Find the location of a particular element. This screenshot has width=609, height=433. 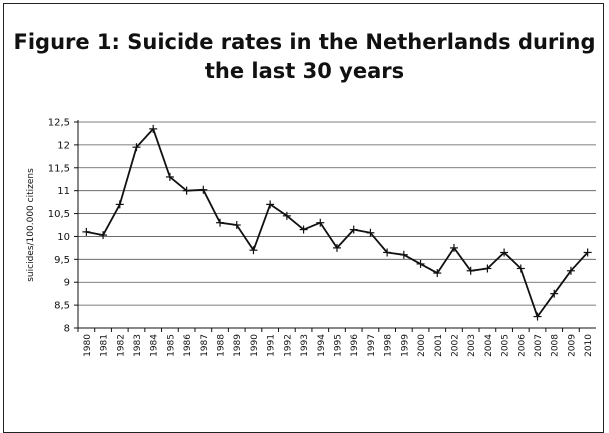

x-tick-label: 2010 is located at coordinates (589, 345).